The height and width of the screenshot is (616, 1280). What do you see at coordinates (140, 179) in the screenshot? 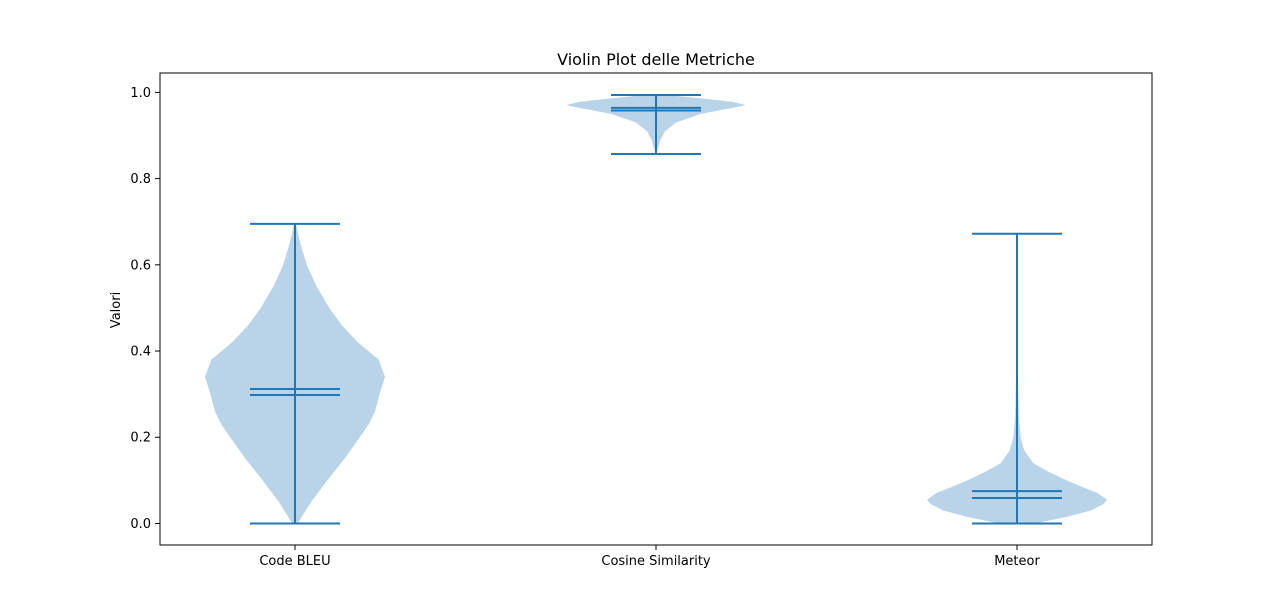
I see `y-tick-label: 0.8` at bounding box center [140, 179].